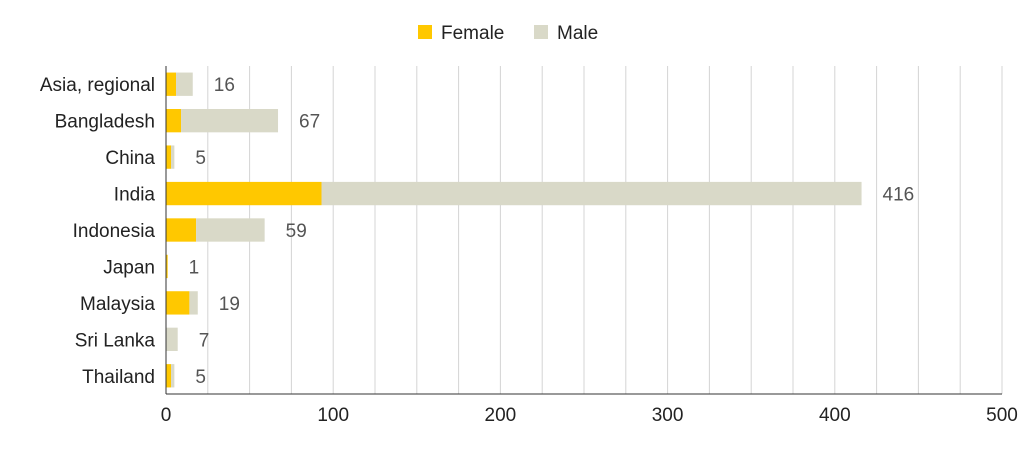 This screenshot has width=1024, height=450. I want to click on category-label: Japan, so click(129, 267).